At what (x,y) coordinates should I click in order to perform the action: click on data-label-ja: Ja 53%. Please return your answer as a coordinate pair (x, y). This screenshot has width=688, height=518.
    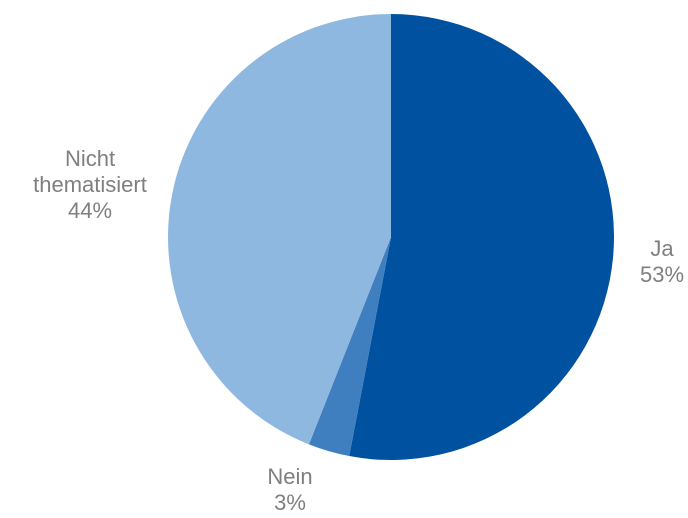
    Looking at the image, I should click on (655, 262).